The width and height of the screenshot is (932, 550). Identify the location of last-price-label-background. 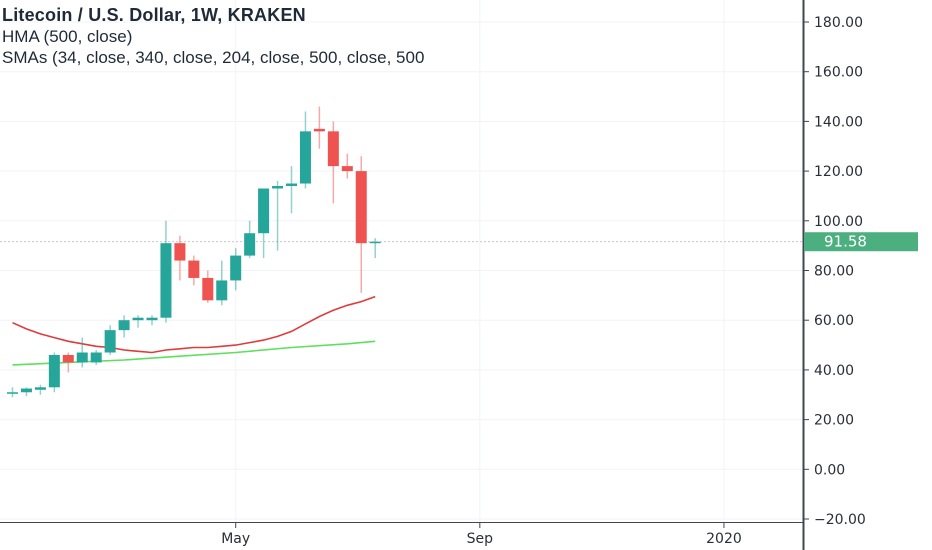
(861, 242).